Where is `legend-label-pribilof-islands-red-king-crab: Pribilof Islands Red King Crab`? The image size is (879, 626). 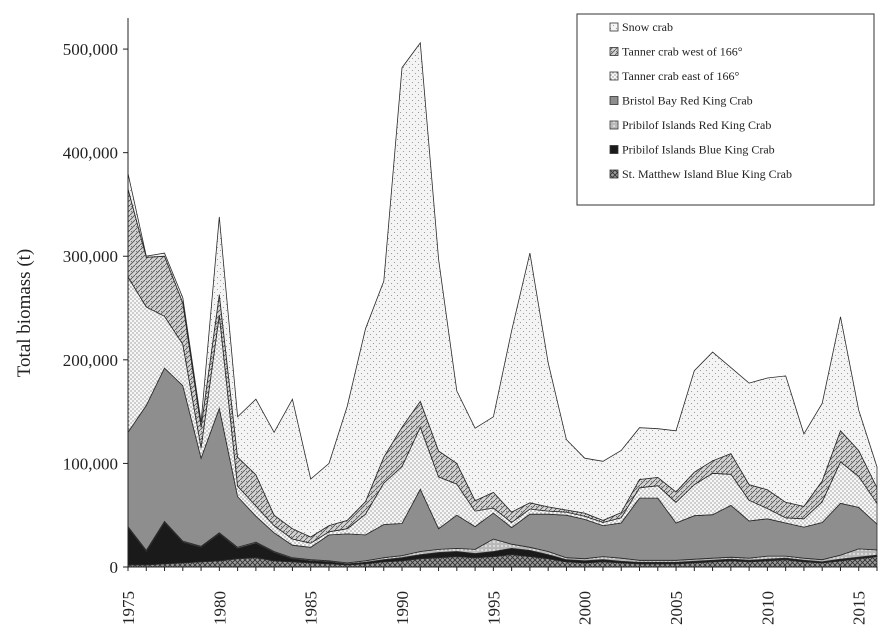
legend-label-pribilof-islands-red-king-crab: Pribilof Islands Red King Crab is located at coordinates (696, 125).